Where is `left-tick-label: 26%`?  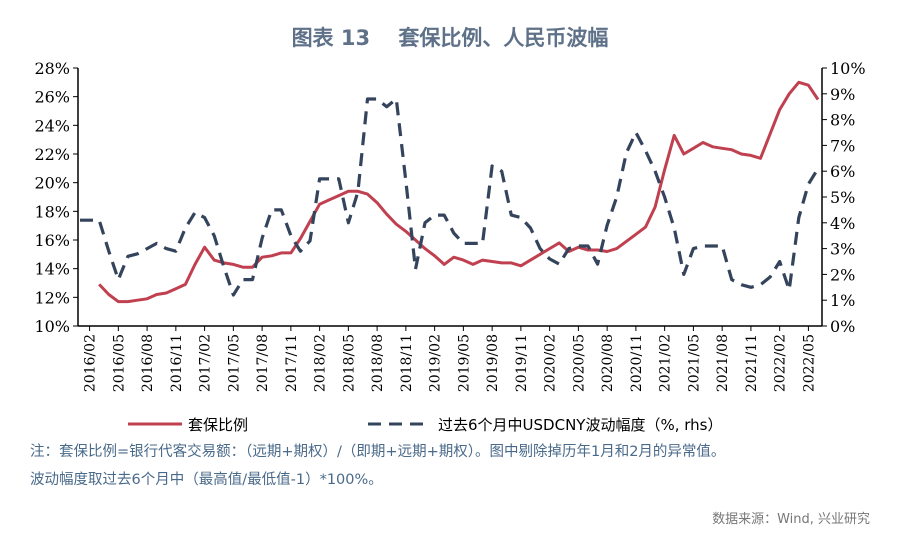 left-tick-label: 26% is located at coordinates (52, 97).